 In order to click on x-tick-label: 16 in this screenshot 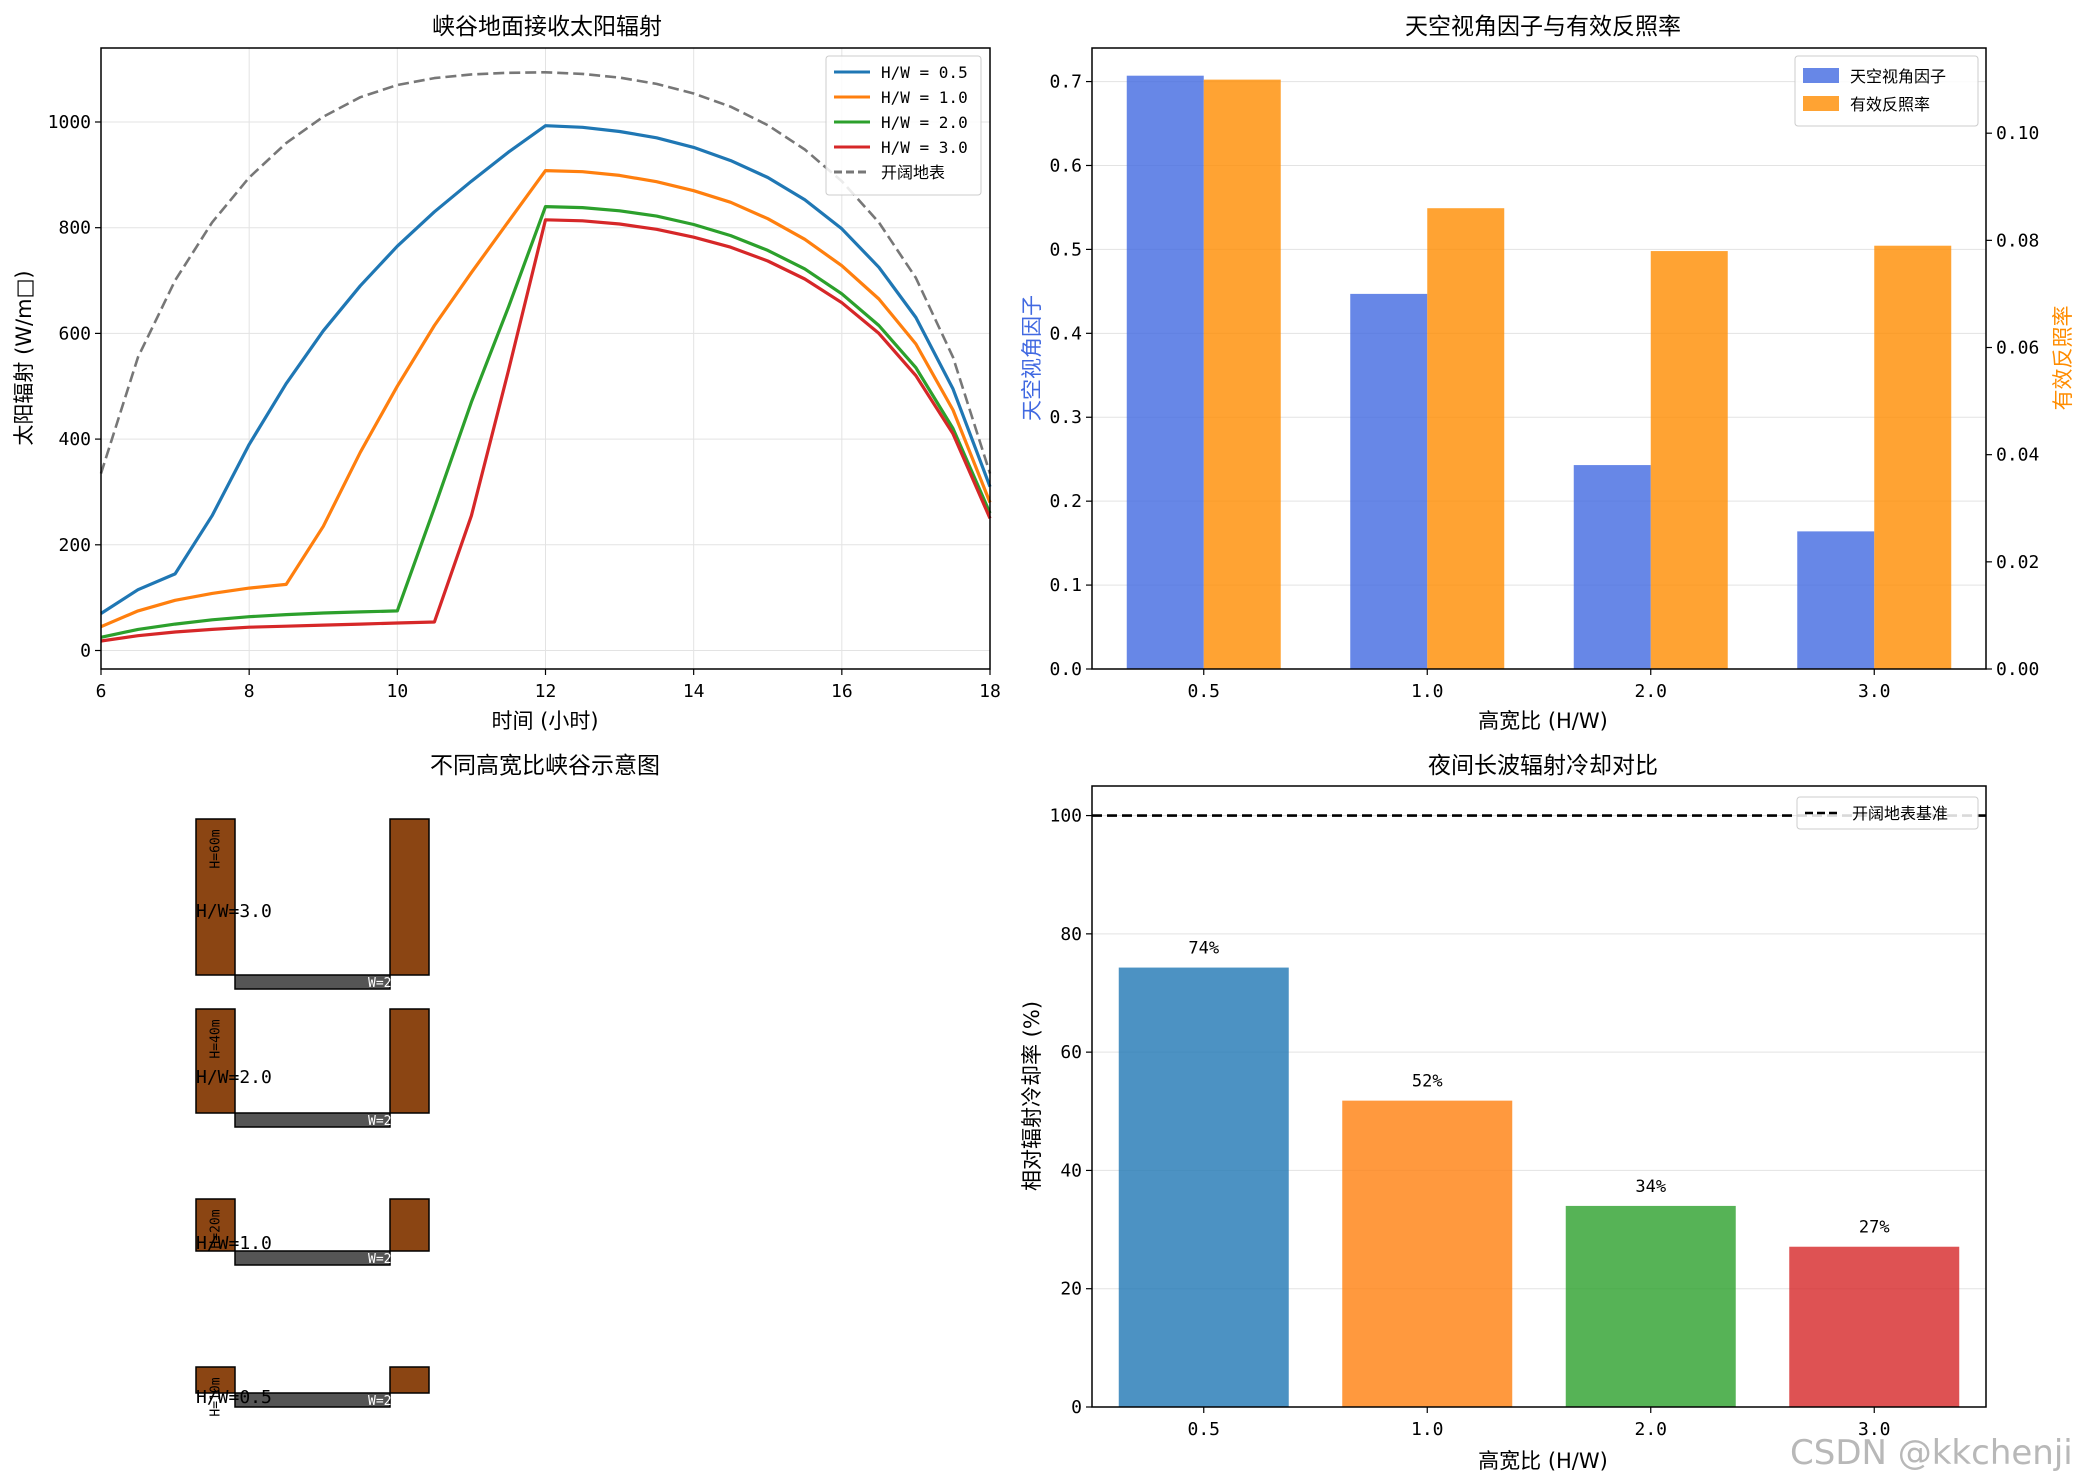, I will do `click(842, 691)`.